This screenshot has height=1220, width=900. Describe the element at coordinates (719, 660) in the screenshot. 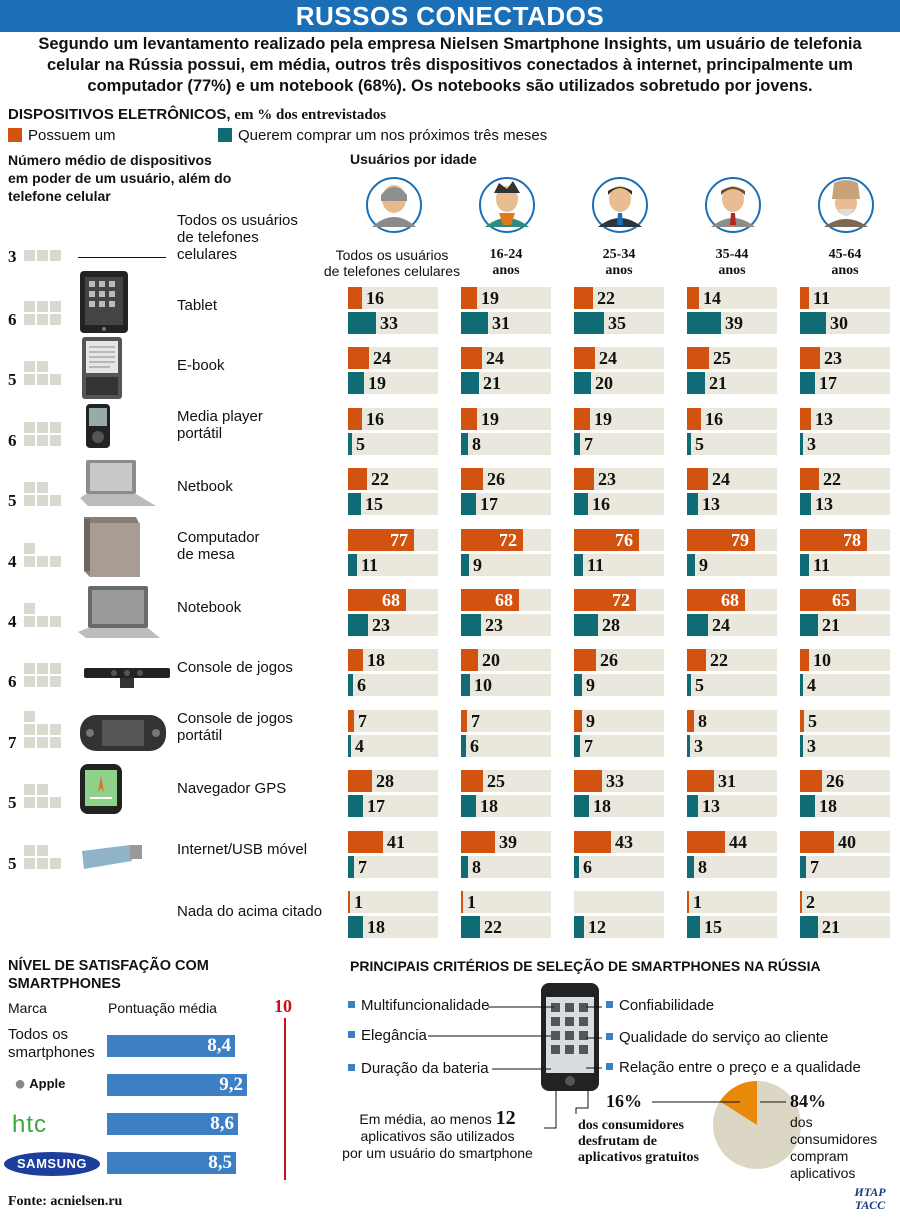

I see `bar-value-label: 22` at that location.